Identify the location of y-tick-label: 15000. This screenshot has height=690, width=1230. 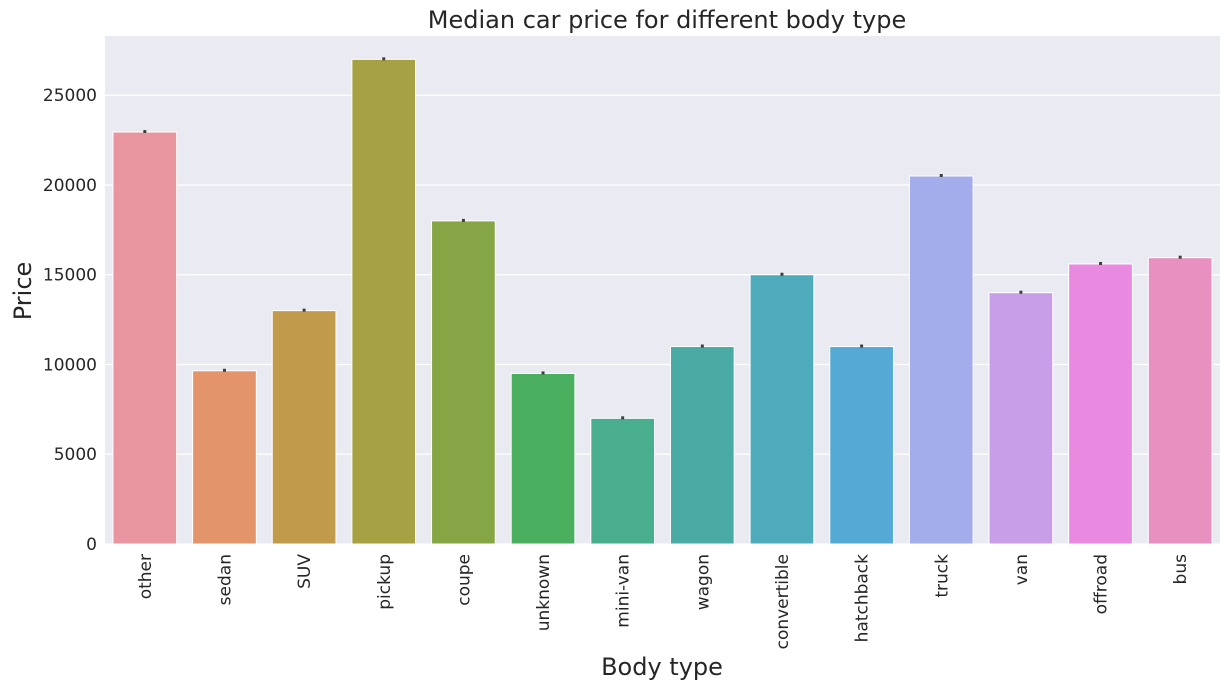
(70, 276).